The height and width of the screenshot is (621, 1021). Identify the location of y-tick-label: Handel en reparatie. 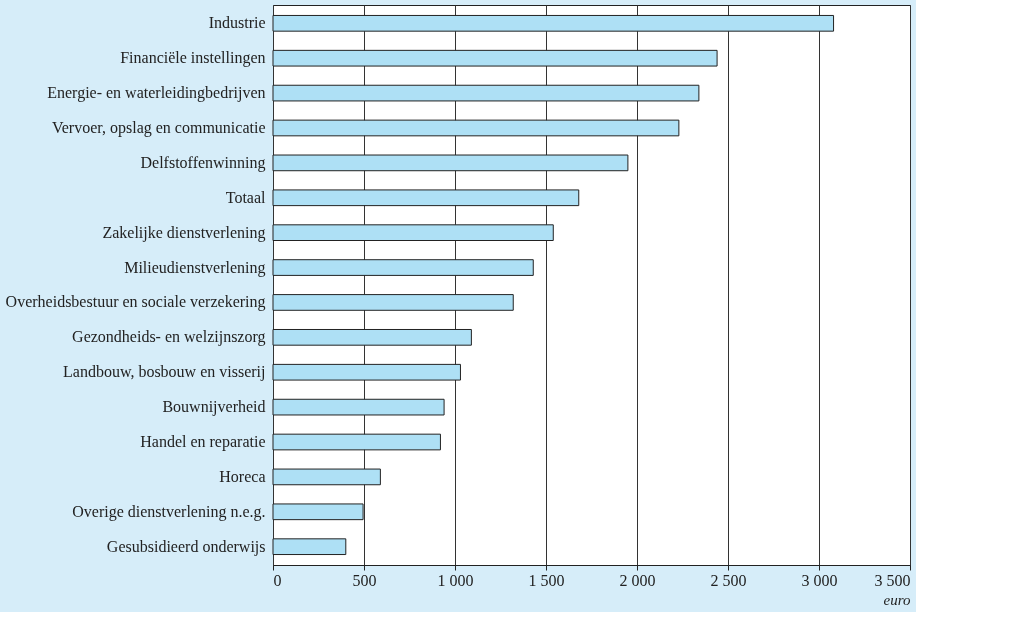
(203, 442).